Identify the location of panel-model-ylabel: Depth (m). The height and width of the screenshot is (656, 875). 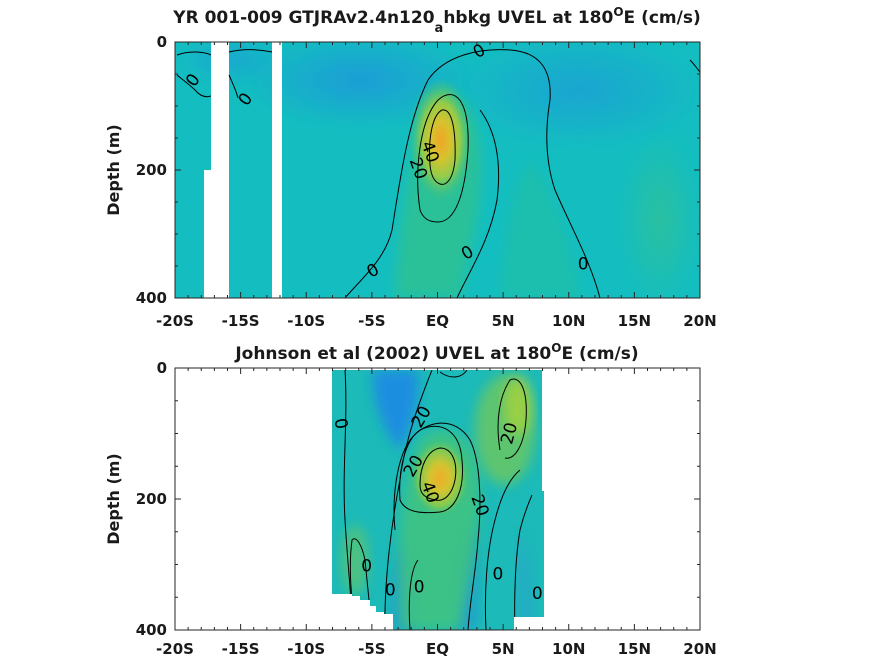
(113, 170).